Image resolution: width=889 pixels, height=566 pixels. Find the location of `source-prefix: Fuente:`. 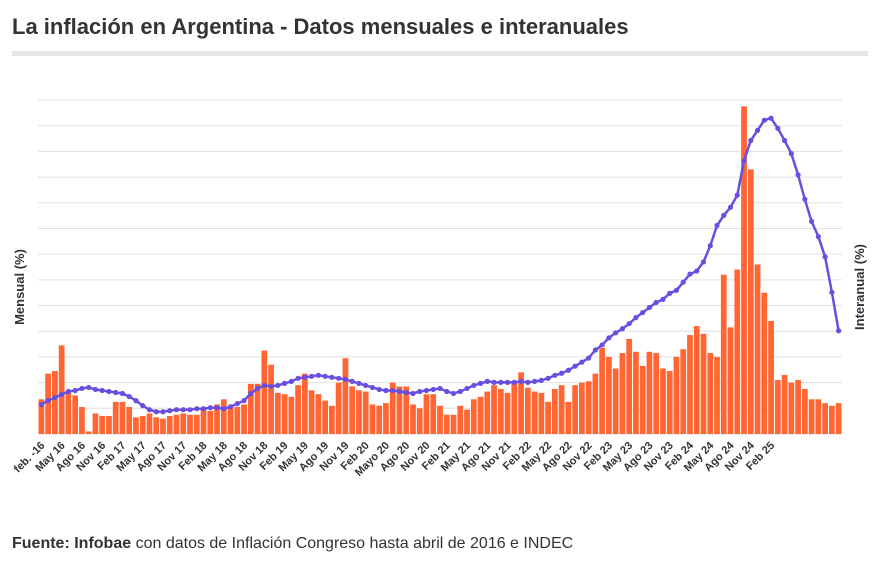

source-prefix: Fuente: is located at coordinates (41, 543).